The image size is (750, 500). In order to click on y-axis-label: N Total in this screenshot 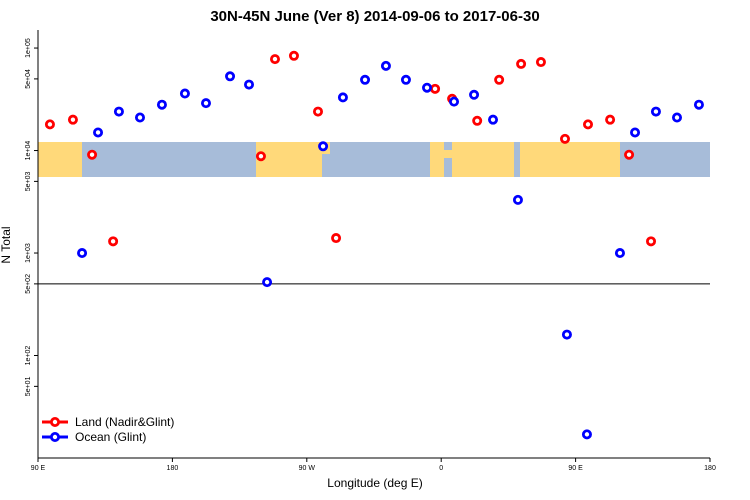, I will do `click(6, 244)`.